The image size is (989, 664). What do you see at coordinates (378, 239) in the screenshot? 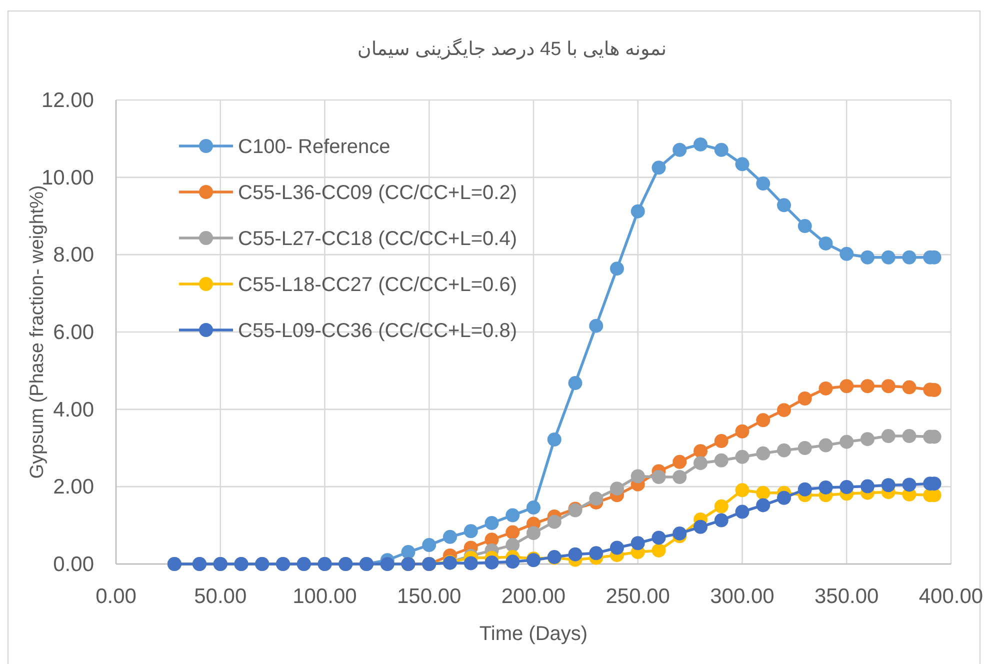
I see `legend-label: C55-L27-CC18 (CC/CC+L=0.4)` at bounding box center [378, 239].